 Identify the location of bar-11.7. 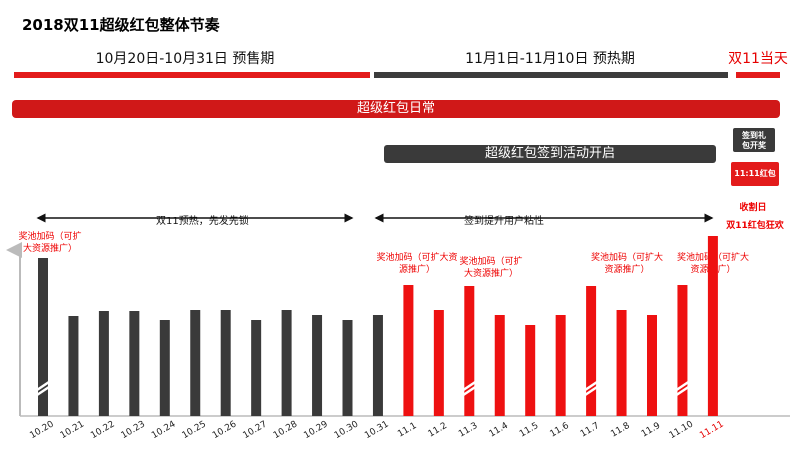
(591, 351).